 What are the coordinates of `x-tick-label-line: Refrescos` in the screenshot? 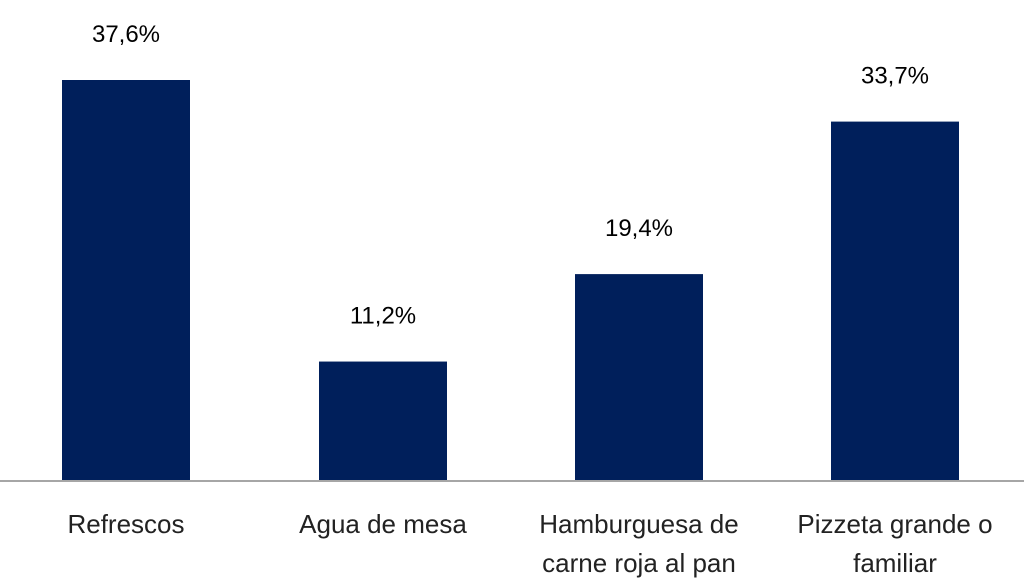 It's located at (125, 524).